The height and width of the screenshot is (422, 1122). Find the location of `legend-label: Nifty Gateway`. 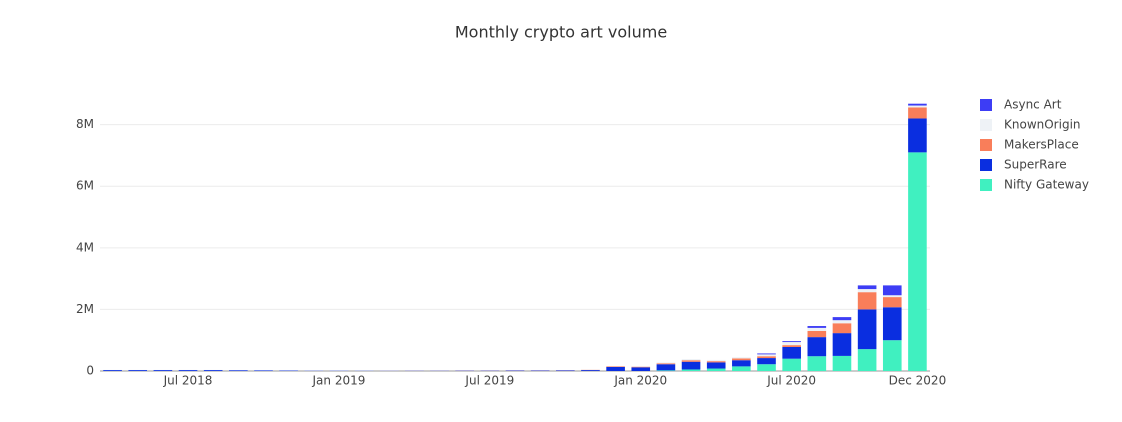

legend-label: Nifty Gateway is located at coordinates (1046, 185).